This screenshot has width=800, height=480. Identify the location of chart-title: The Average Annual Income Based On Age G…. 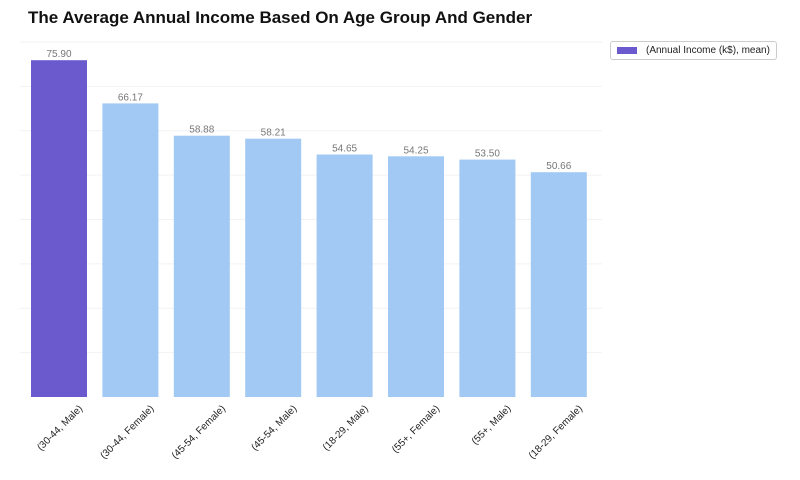
(280, 17).